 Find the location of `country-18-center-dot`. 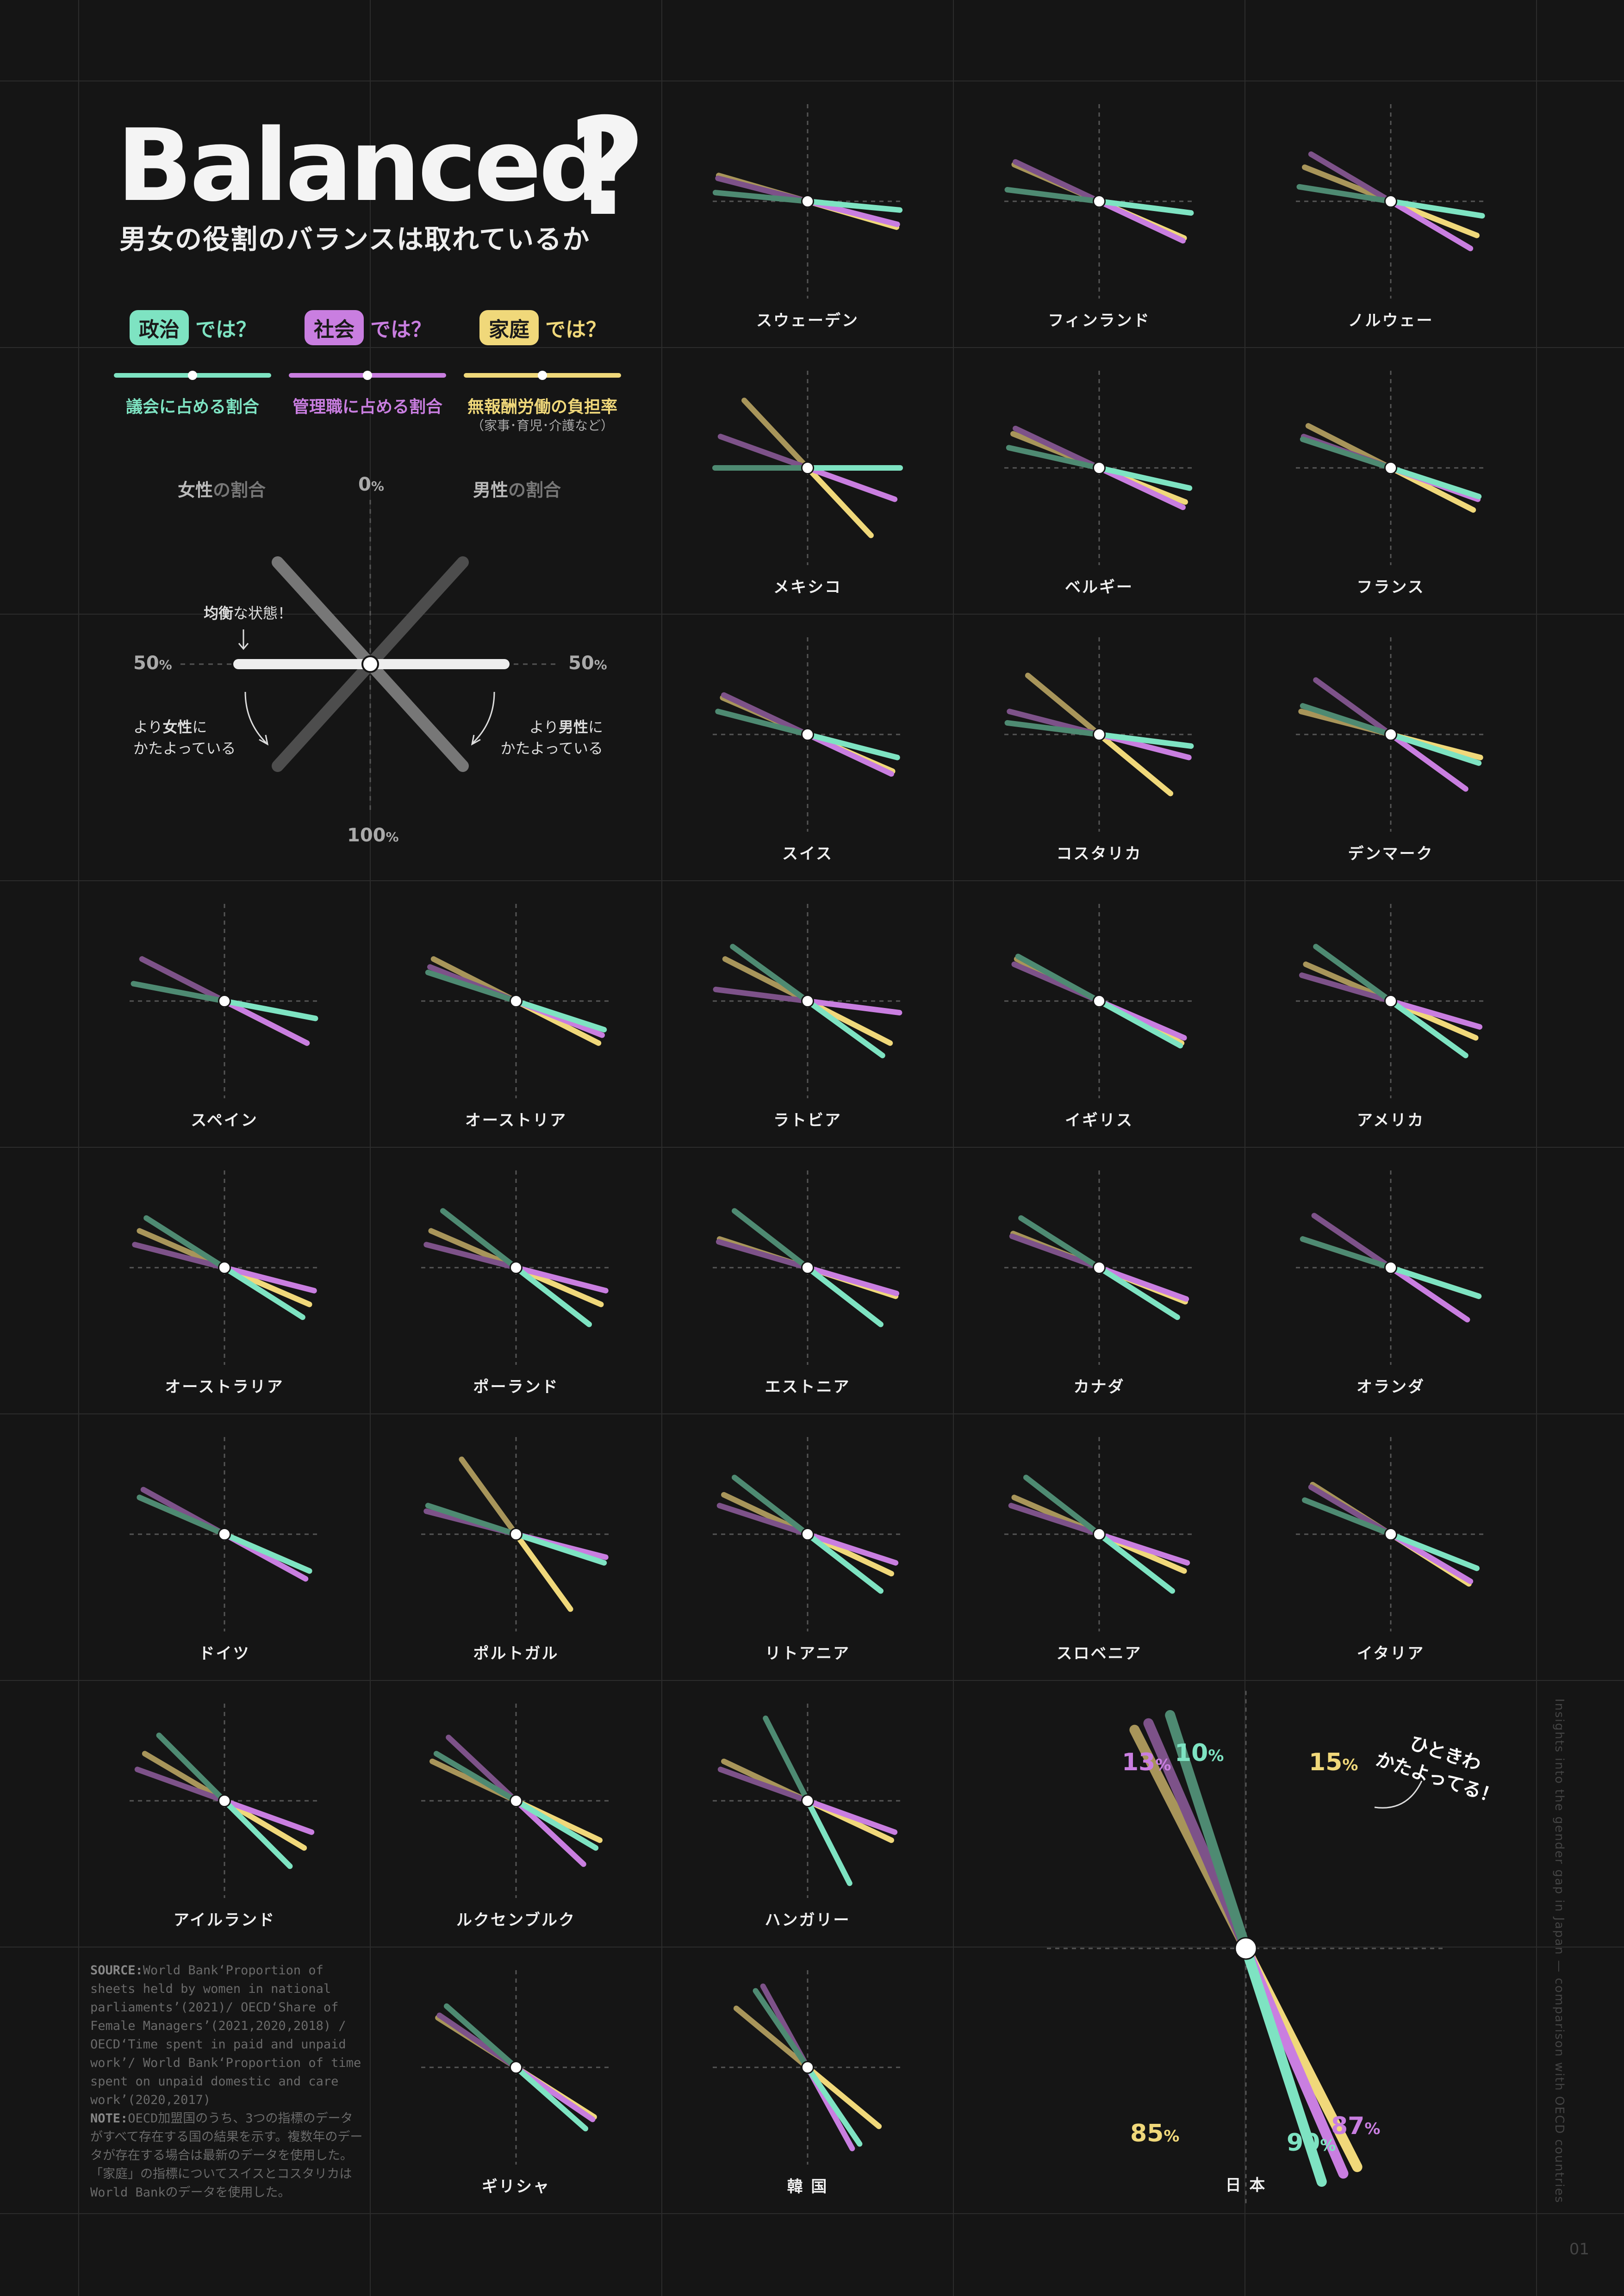

country-18-center-dot is located at coordinates (1391, 1268).